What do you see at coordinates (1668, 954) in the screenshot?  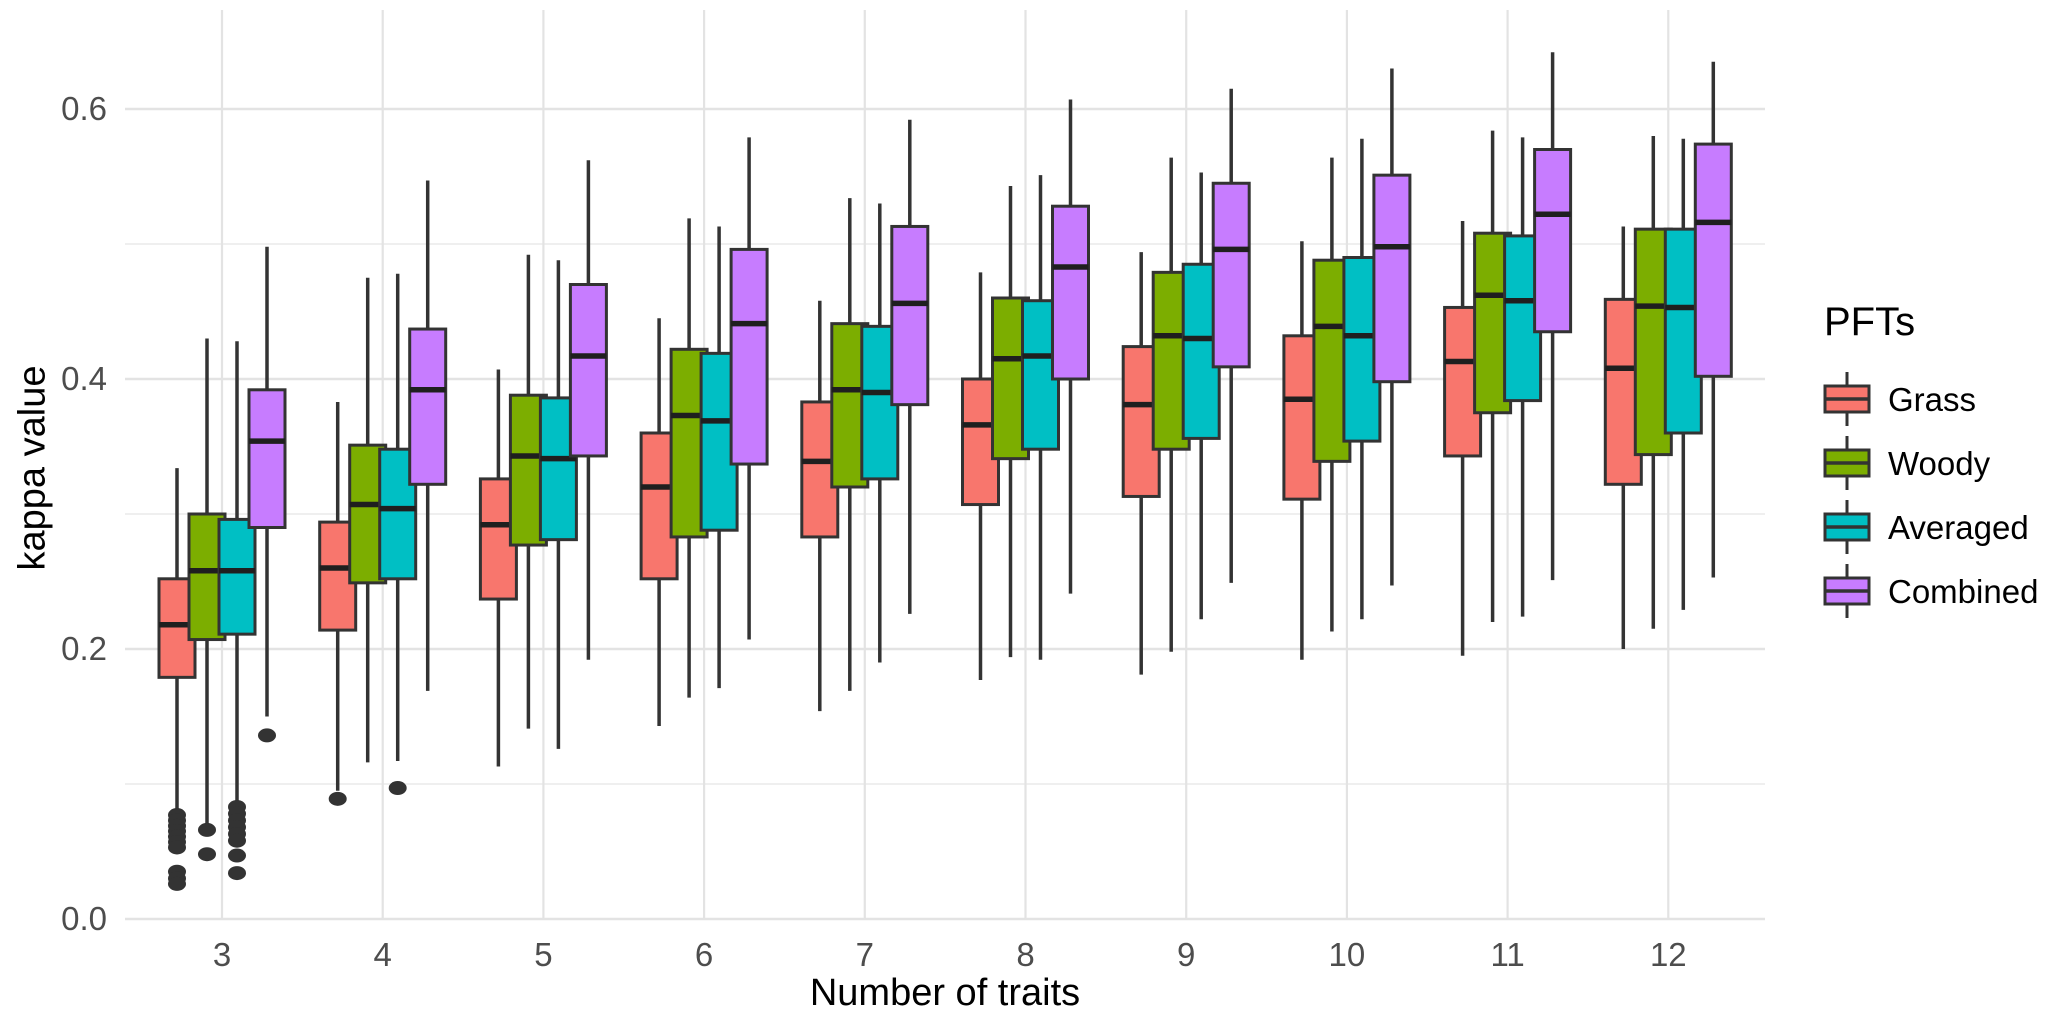 I see `x-tick-label-12: 12` at bounding box center [1668, 954].